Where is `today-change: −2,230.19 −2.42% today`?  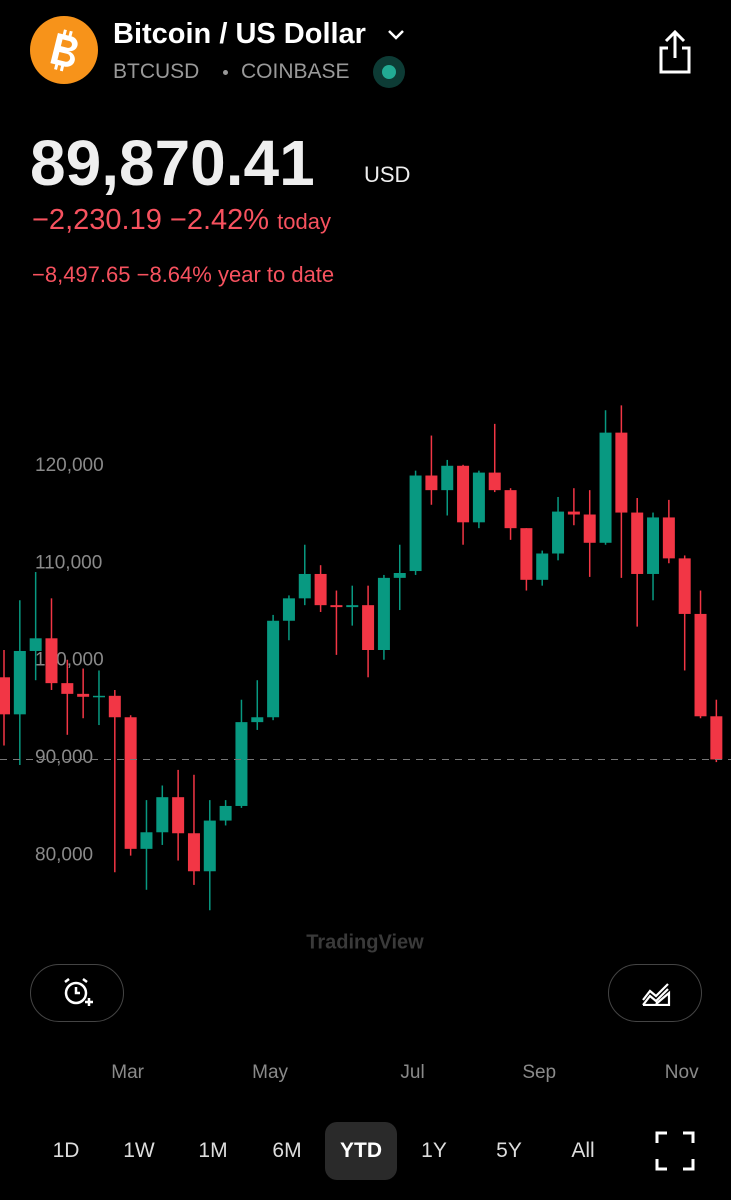 today-change: −2,230.19 −2.42% today is located at coordinates (181, 220).